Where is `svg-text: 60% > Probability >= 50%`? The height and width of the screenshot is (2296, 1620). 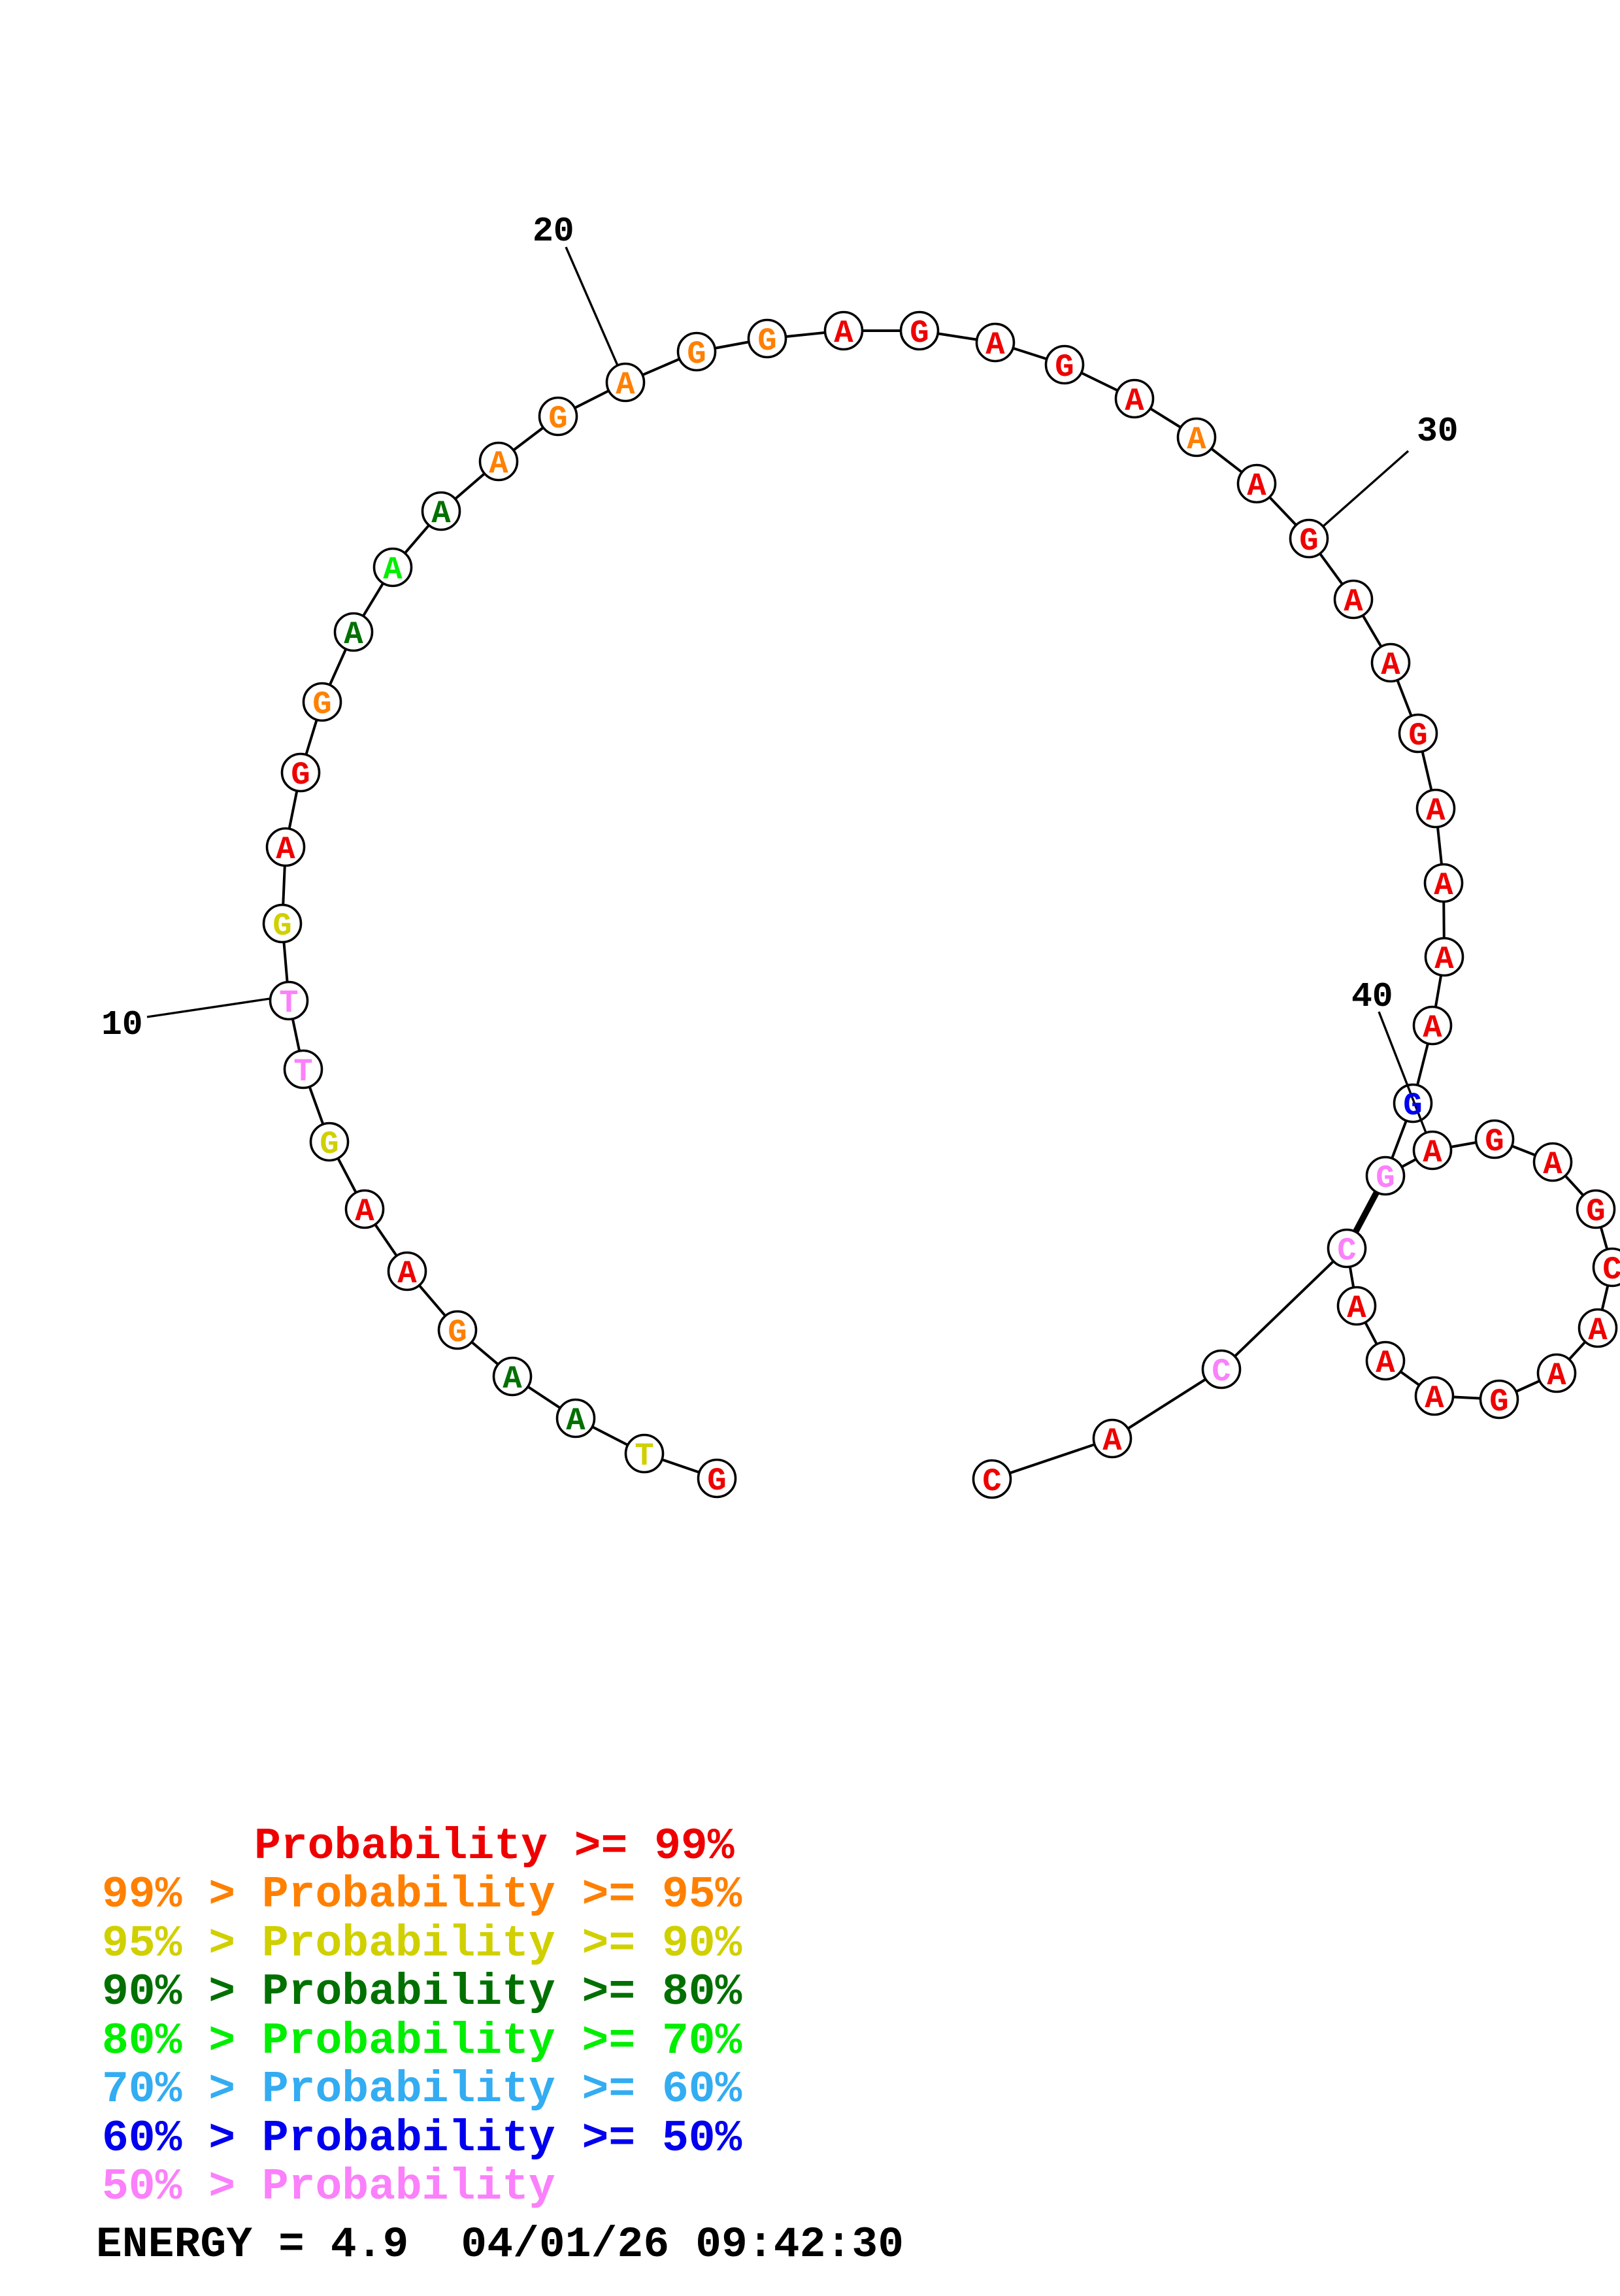 svg-text: 60% > Probability >= 50% is located at coordinates (422, 2139).